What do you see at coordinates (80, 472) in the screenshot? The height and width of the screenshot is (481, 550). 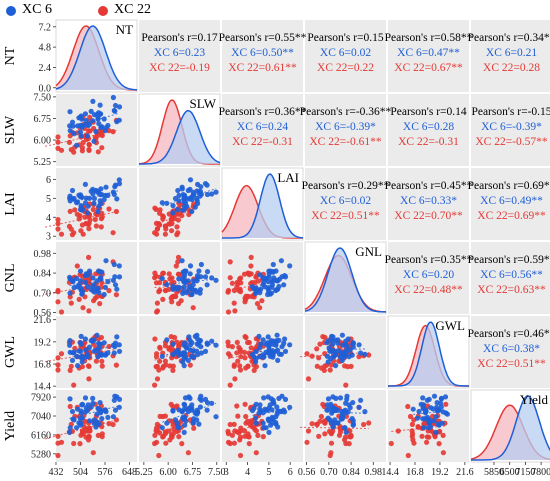 I see `xtick-label-NT-1: 504` at bounding box center [80, 472].